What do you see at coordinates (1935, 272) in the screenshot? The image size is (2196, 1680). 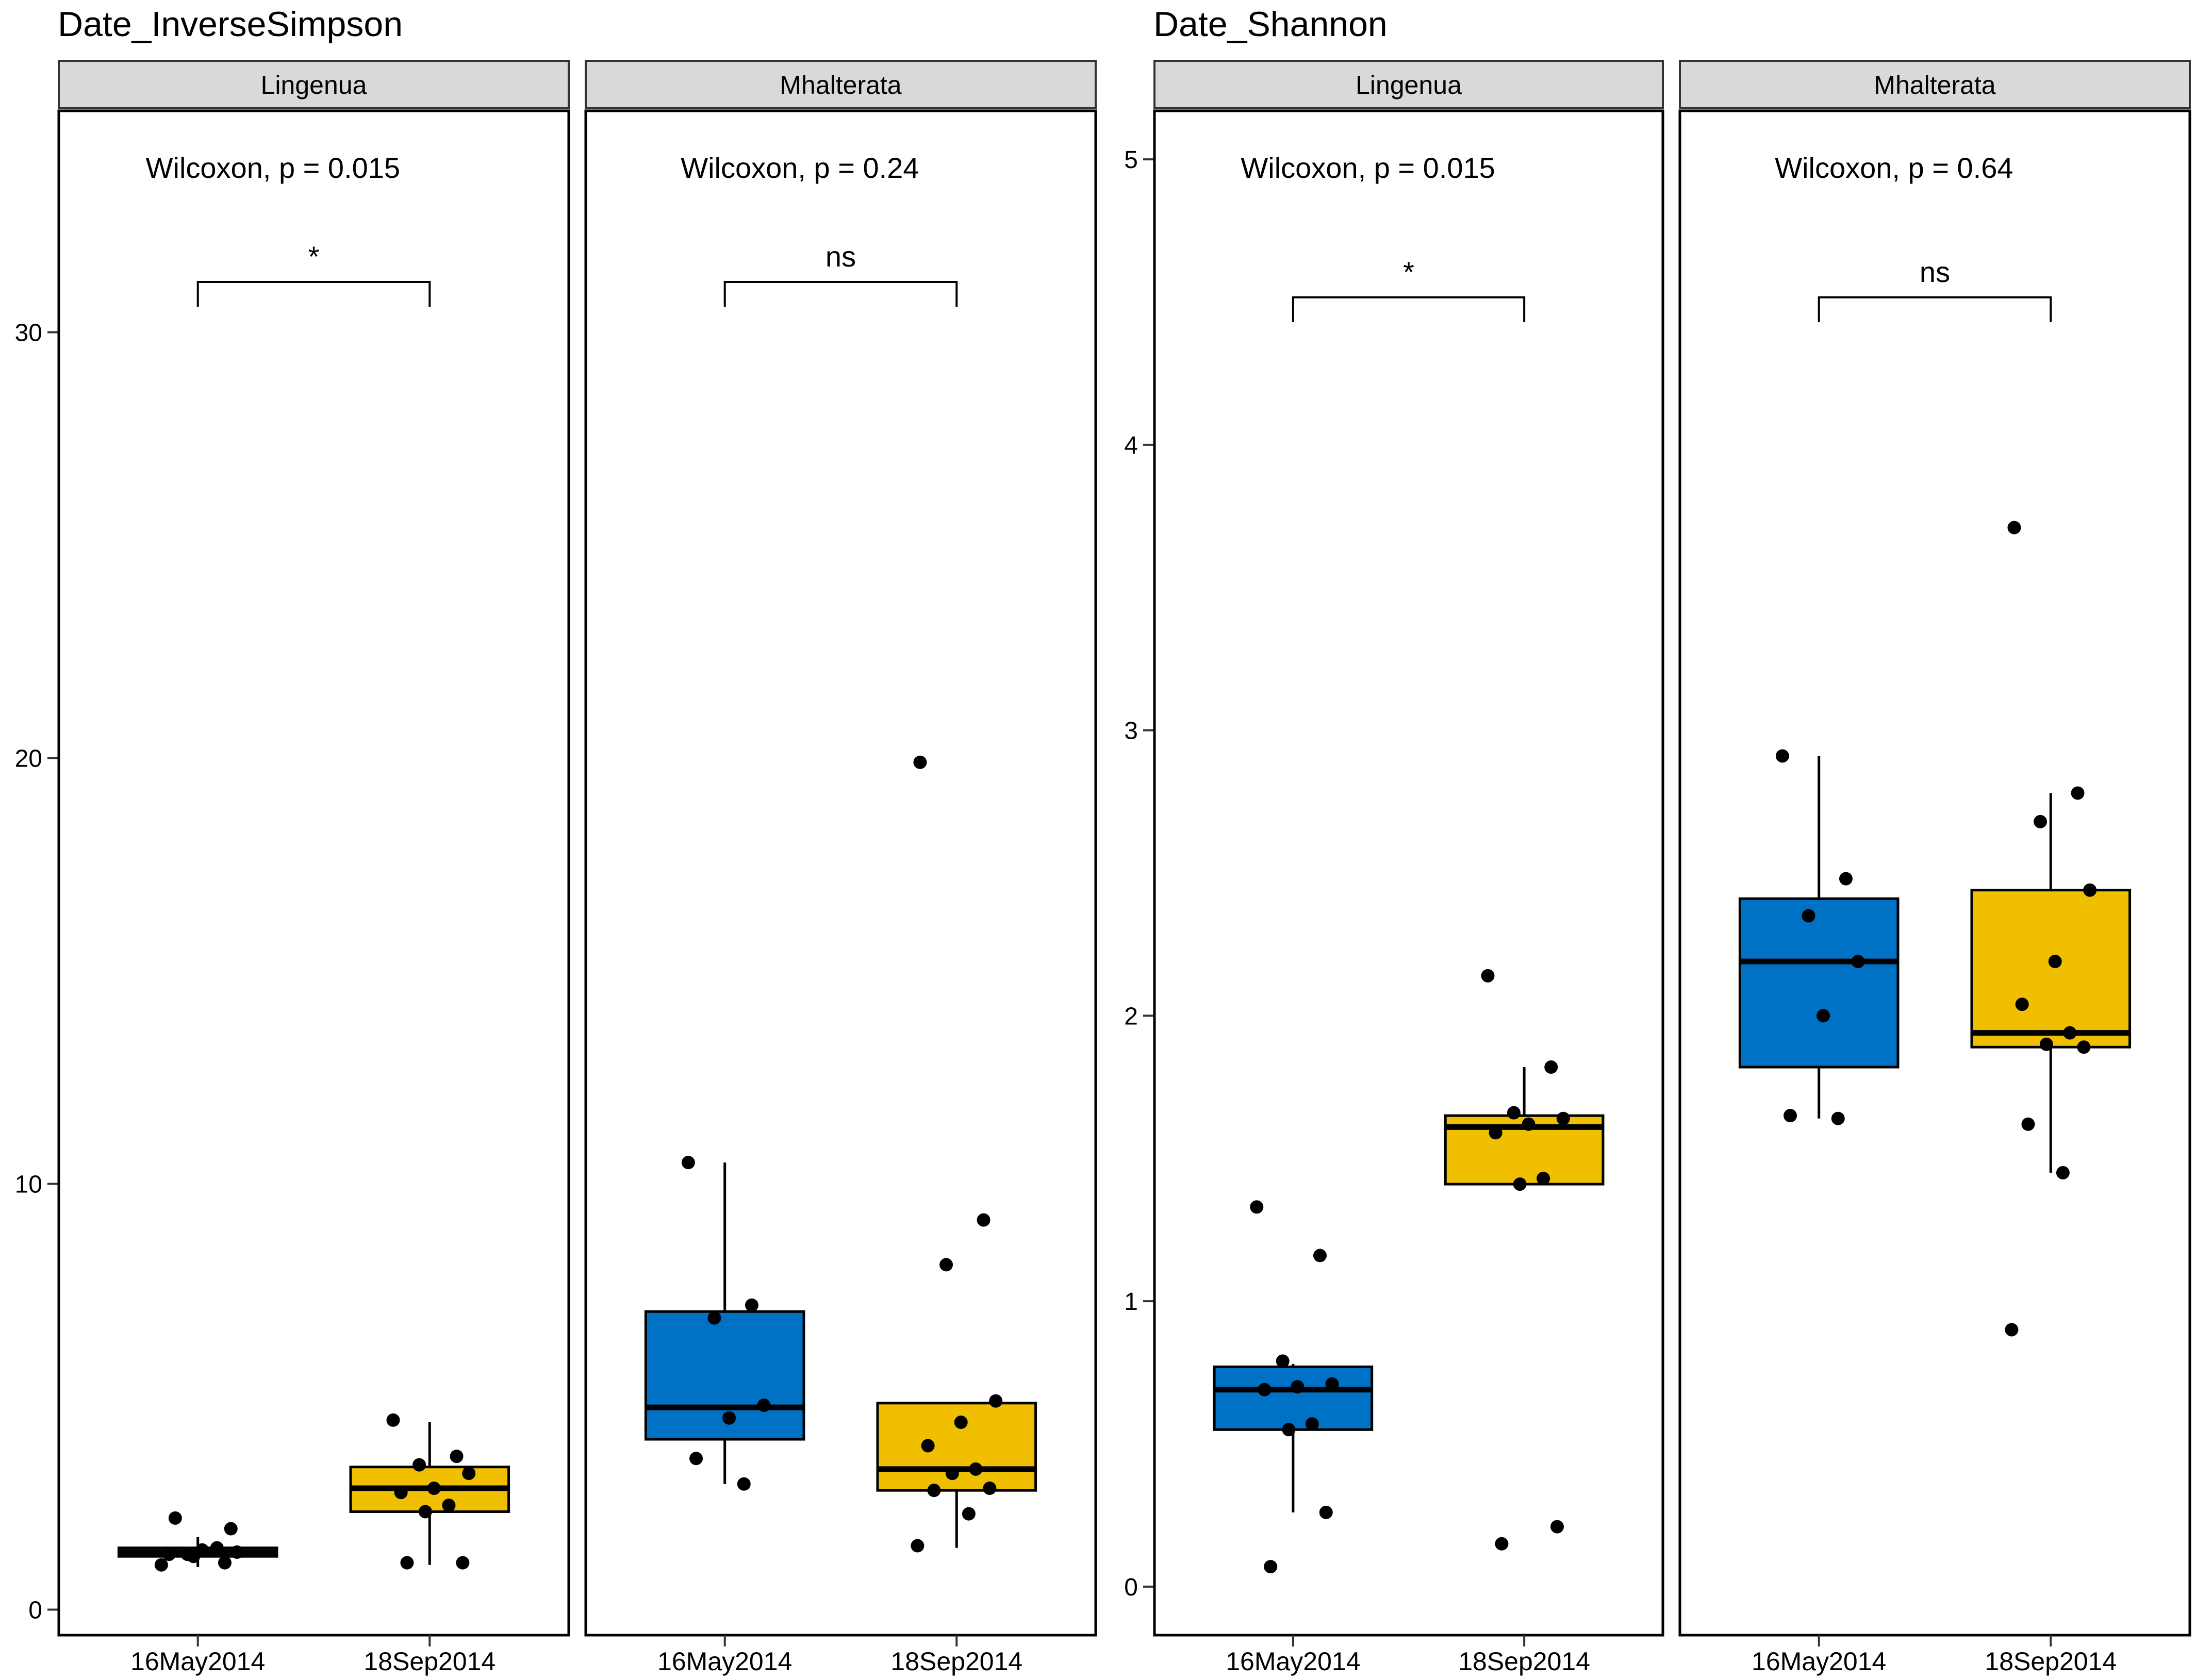 I see `signif-label: ns` at bounding box center [1935, 272].